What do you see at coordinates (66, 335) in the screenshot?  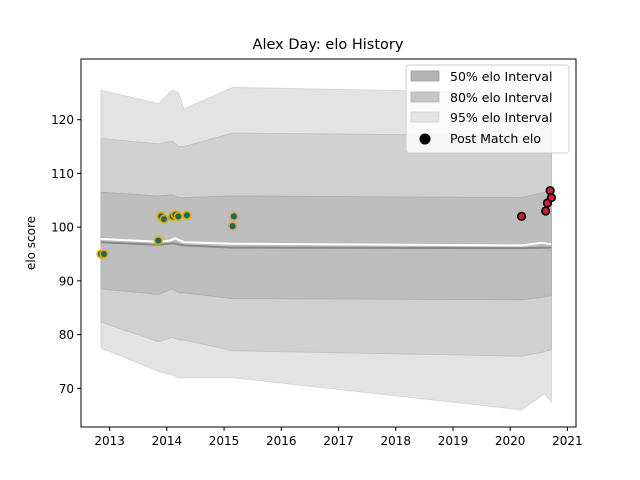 I see `y-tick-label-1: 80` at bounding box center [66, 335].